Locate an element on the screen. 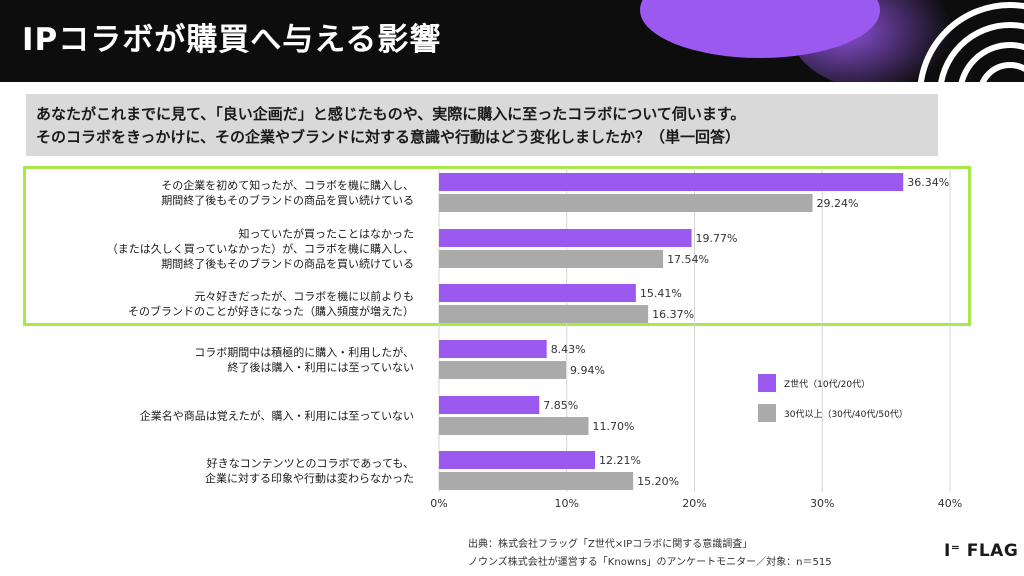 The height and width of the screenshot is (576, 1024). data-label: 7.85% is located at coordinates (560, 405).